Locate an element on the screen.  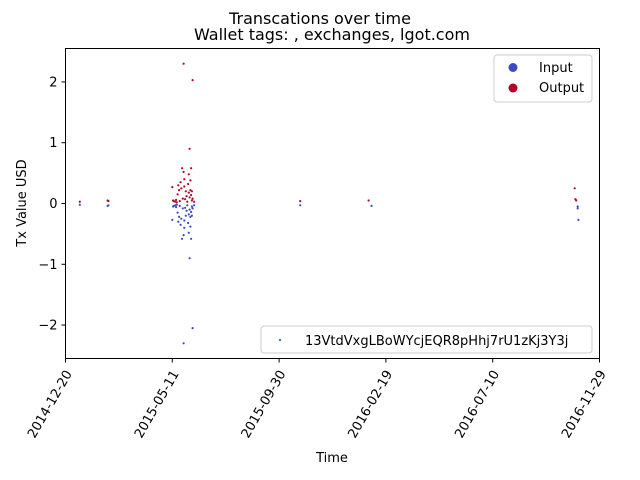
legend-label-input: Input is located at coordinates (556, 68).